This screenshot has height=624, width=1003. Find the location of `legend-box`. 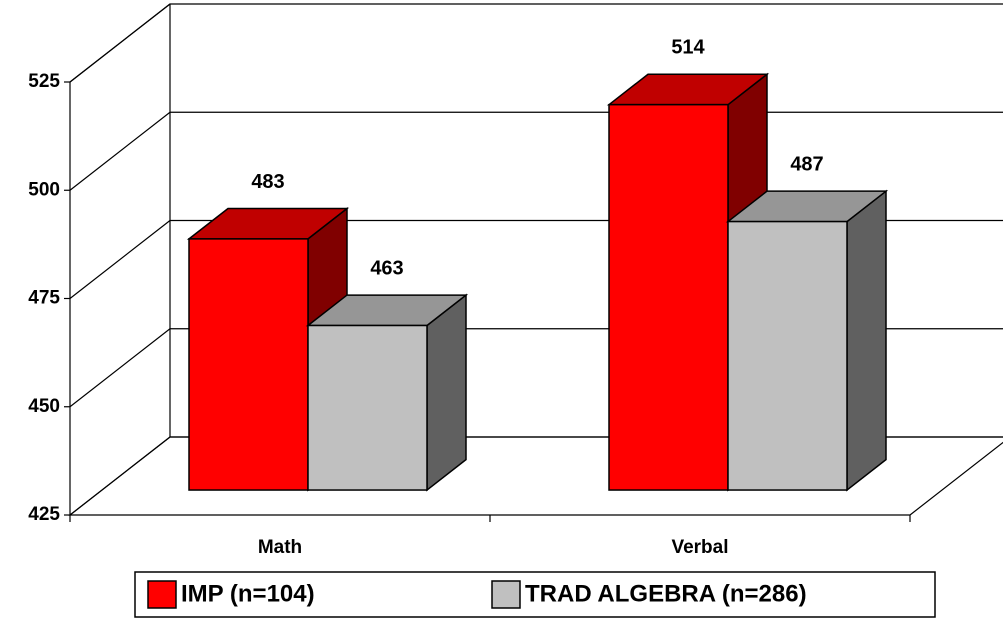

legend-box is located at coordinates (535, 594).